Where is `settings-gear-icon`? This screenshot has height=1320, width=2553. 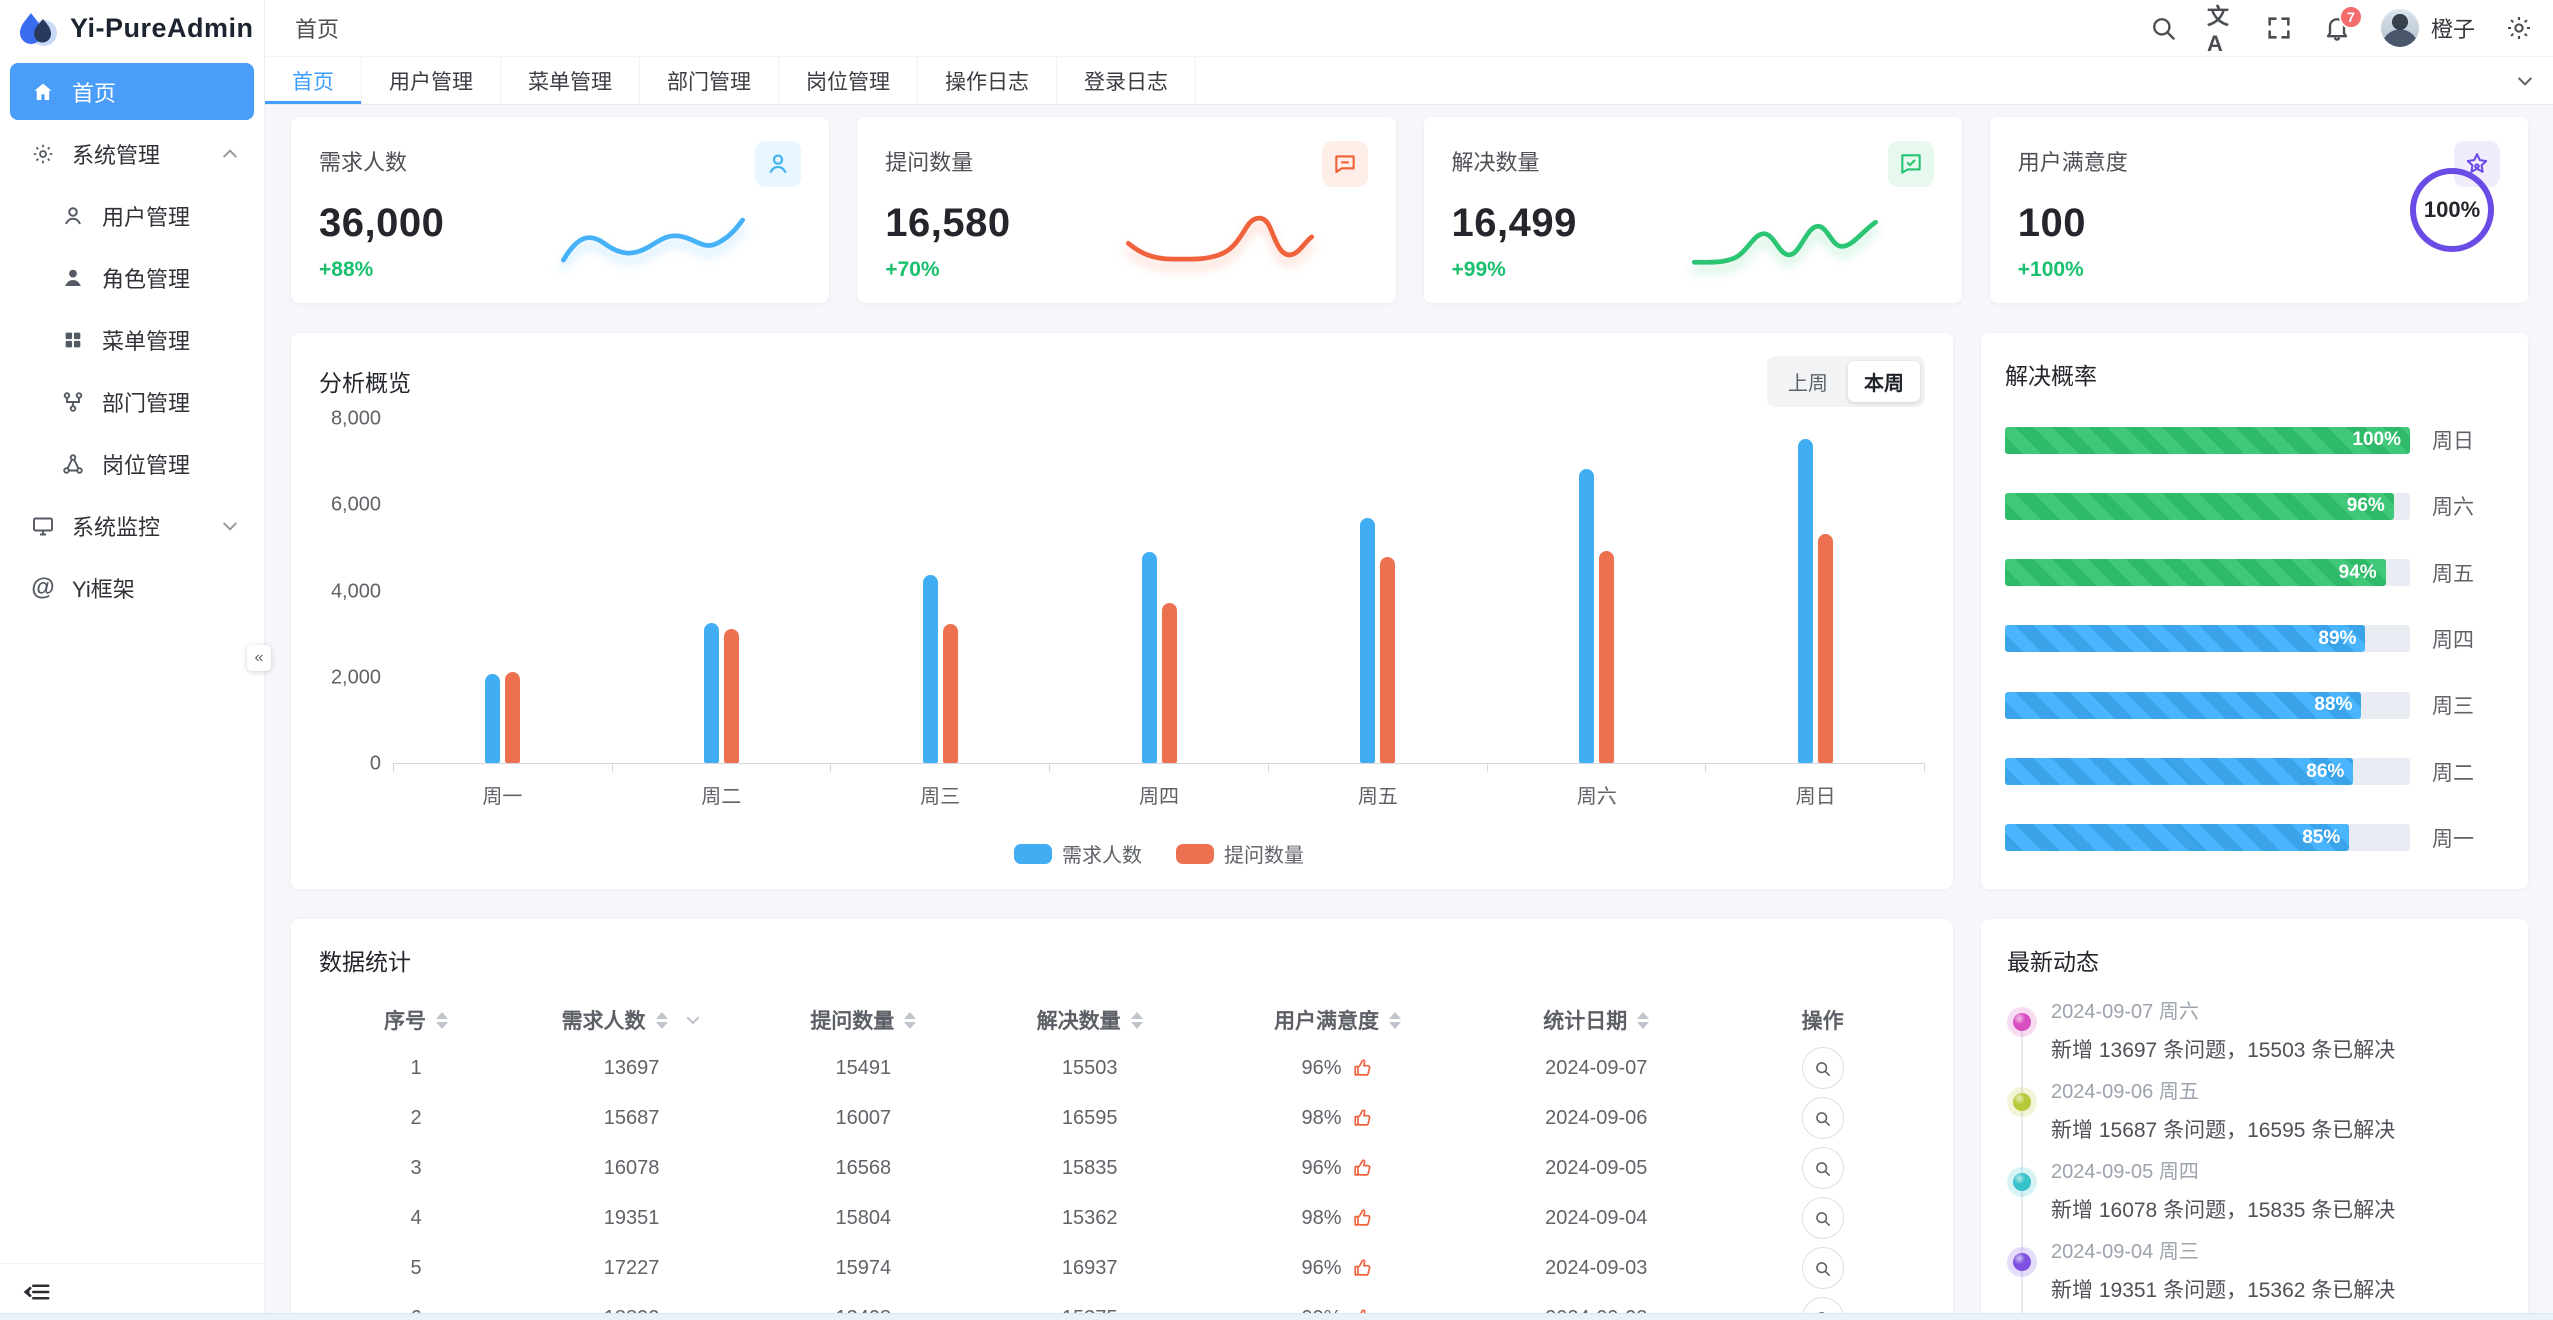
settings-gear-icon is located at coordinates (2519, 28).